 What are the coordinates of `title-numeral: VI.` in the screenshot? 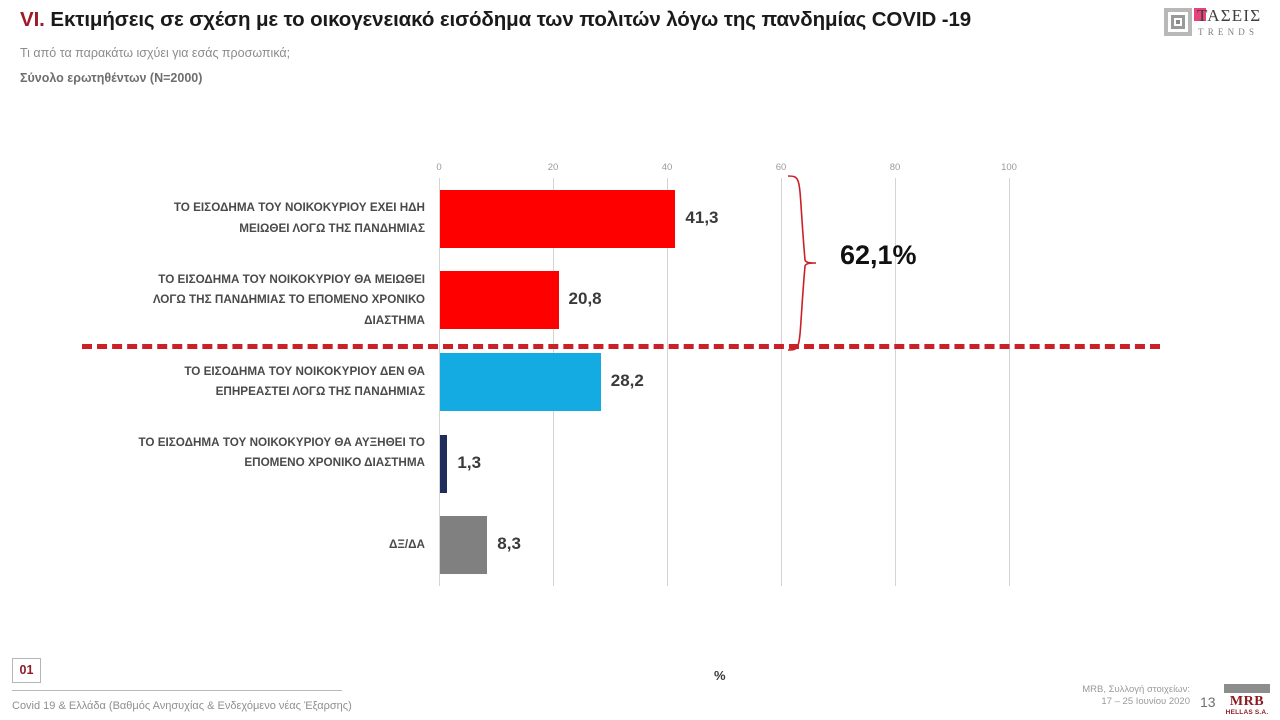 It's located at (32, 19).